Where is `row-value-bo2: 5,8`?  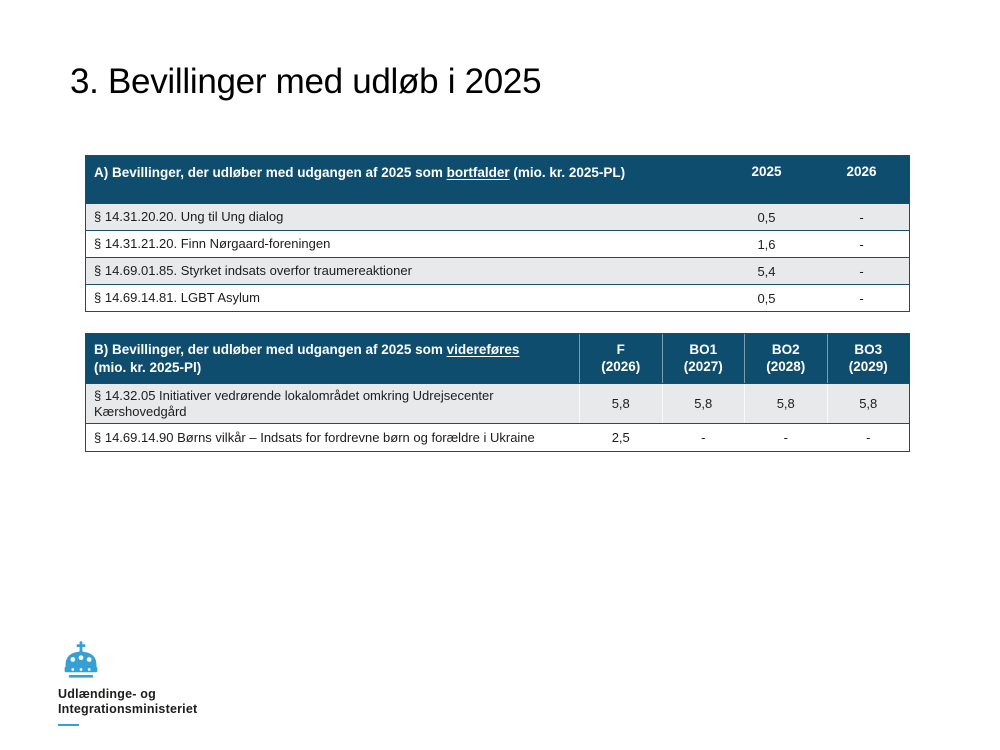 row-value-bo2: 5,8 is located at coordinates (785, 403).